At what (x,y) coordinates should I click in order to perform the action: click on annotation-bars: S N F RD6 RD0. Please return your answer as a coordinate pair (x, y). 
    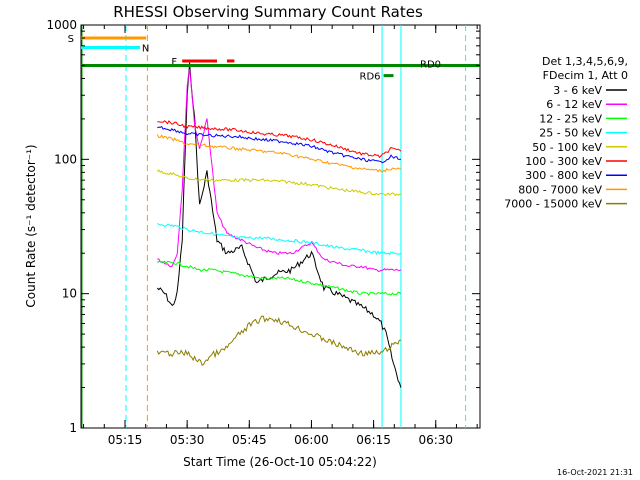
    Looking at the image, I should click on (274, 58).